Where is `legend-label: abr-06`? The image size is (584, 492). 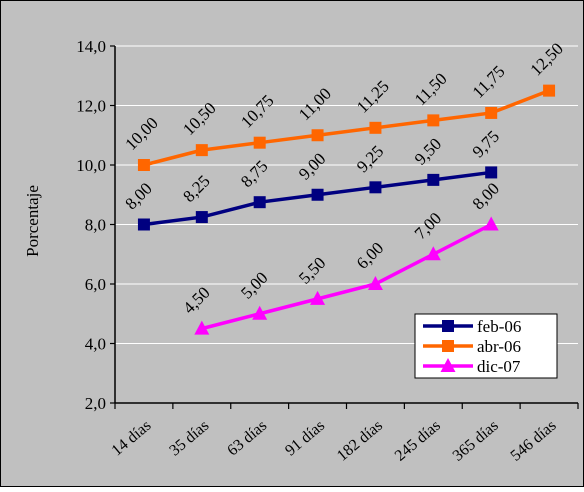
legend-label: abr-06 is located at coordinates (499, 346).